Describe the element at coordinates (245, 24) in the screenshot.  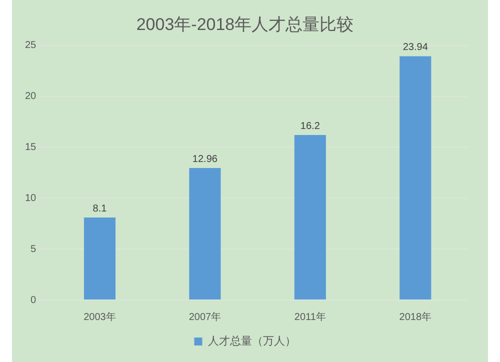
I see `chart-title: 2003年-2018年人才总量比较` at that location.